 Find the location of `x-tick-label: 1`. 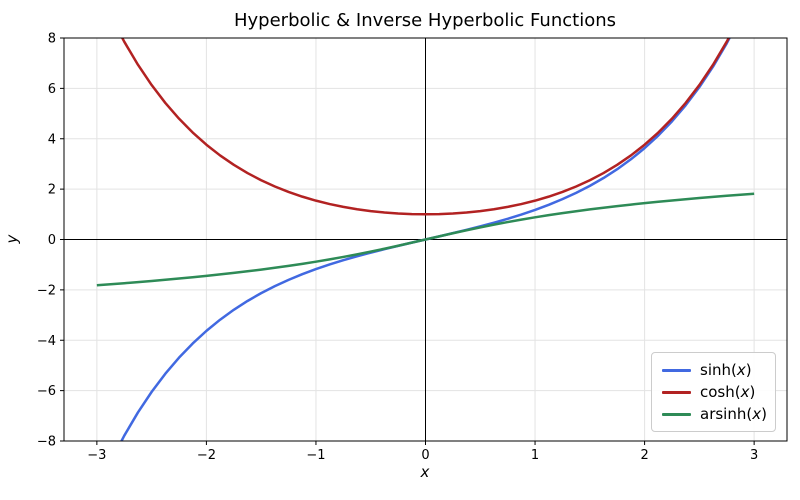

x-tick-label: 1 is located at coordinates (535, 455).